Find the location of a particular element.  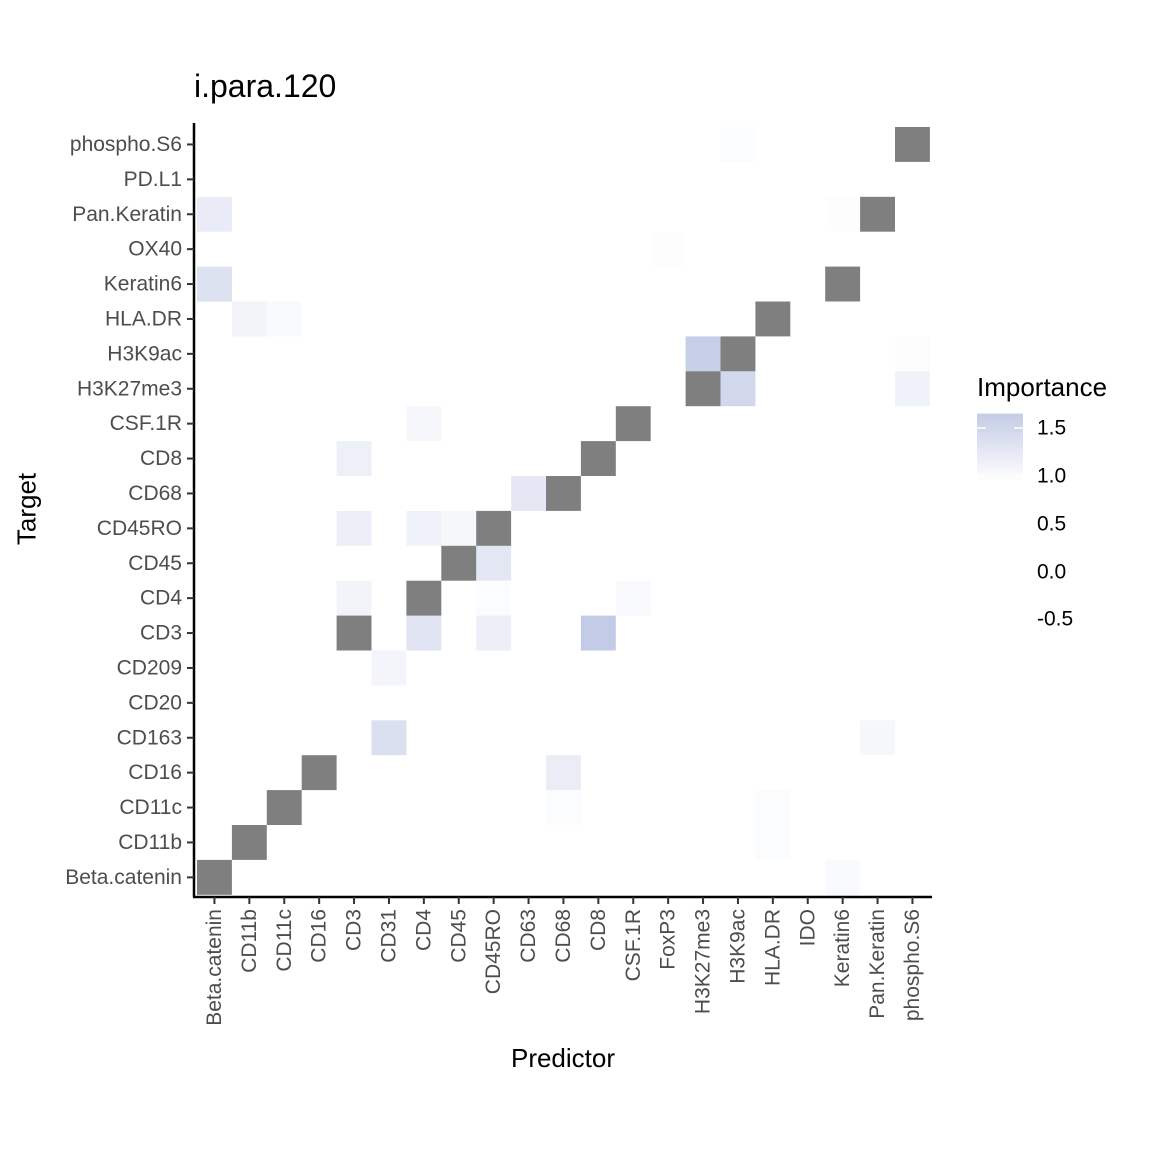

y-tick-label: CD8 is located at coordinates (161, 458).